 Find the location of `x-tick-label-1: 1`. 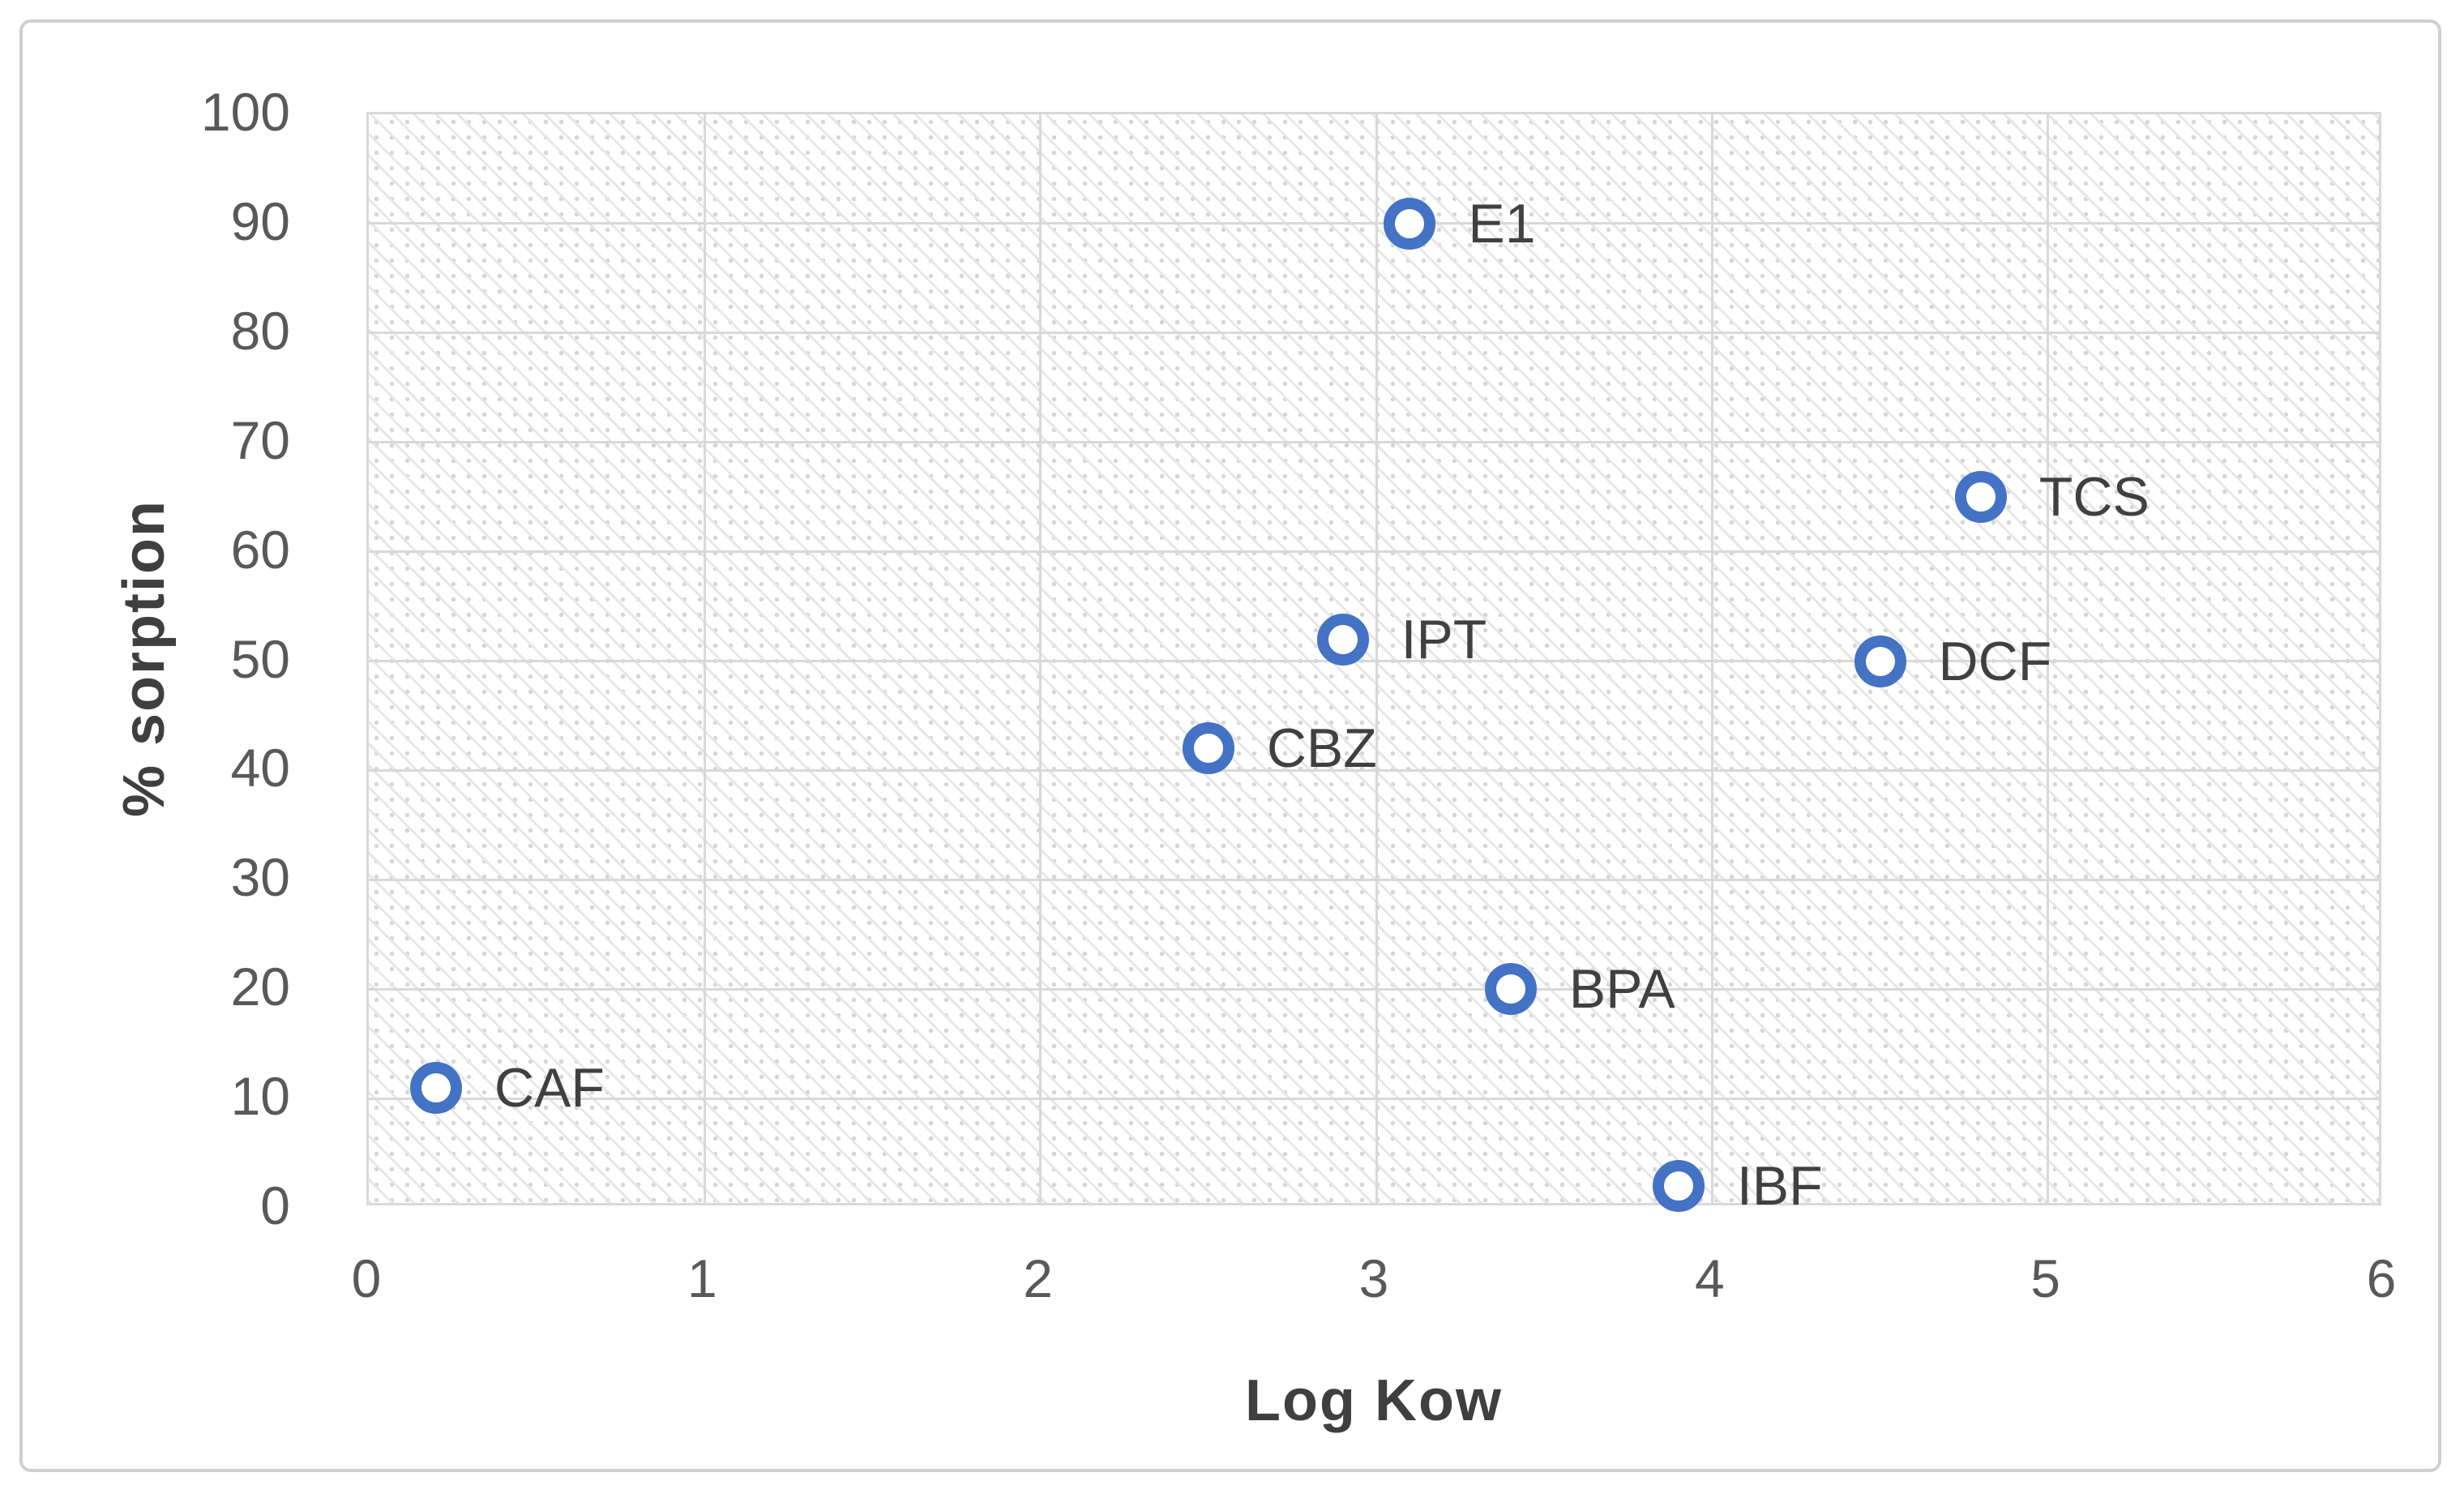

x-tick-label-1: 1 is located at coordinates (702, 1278).